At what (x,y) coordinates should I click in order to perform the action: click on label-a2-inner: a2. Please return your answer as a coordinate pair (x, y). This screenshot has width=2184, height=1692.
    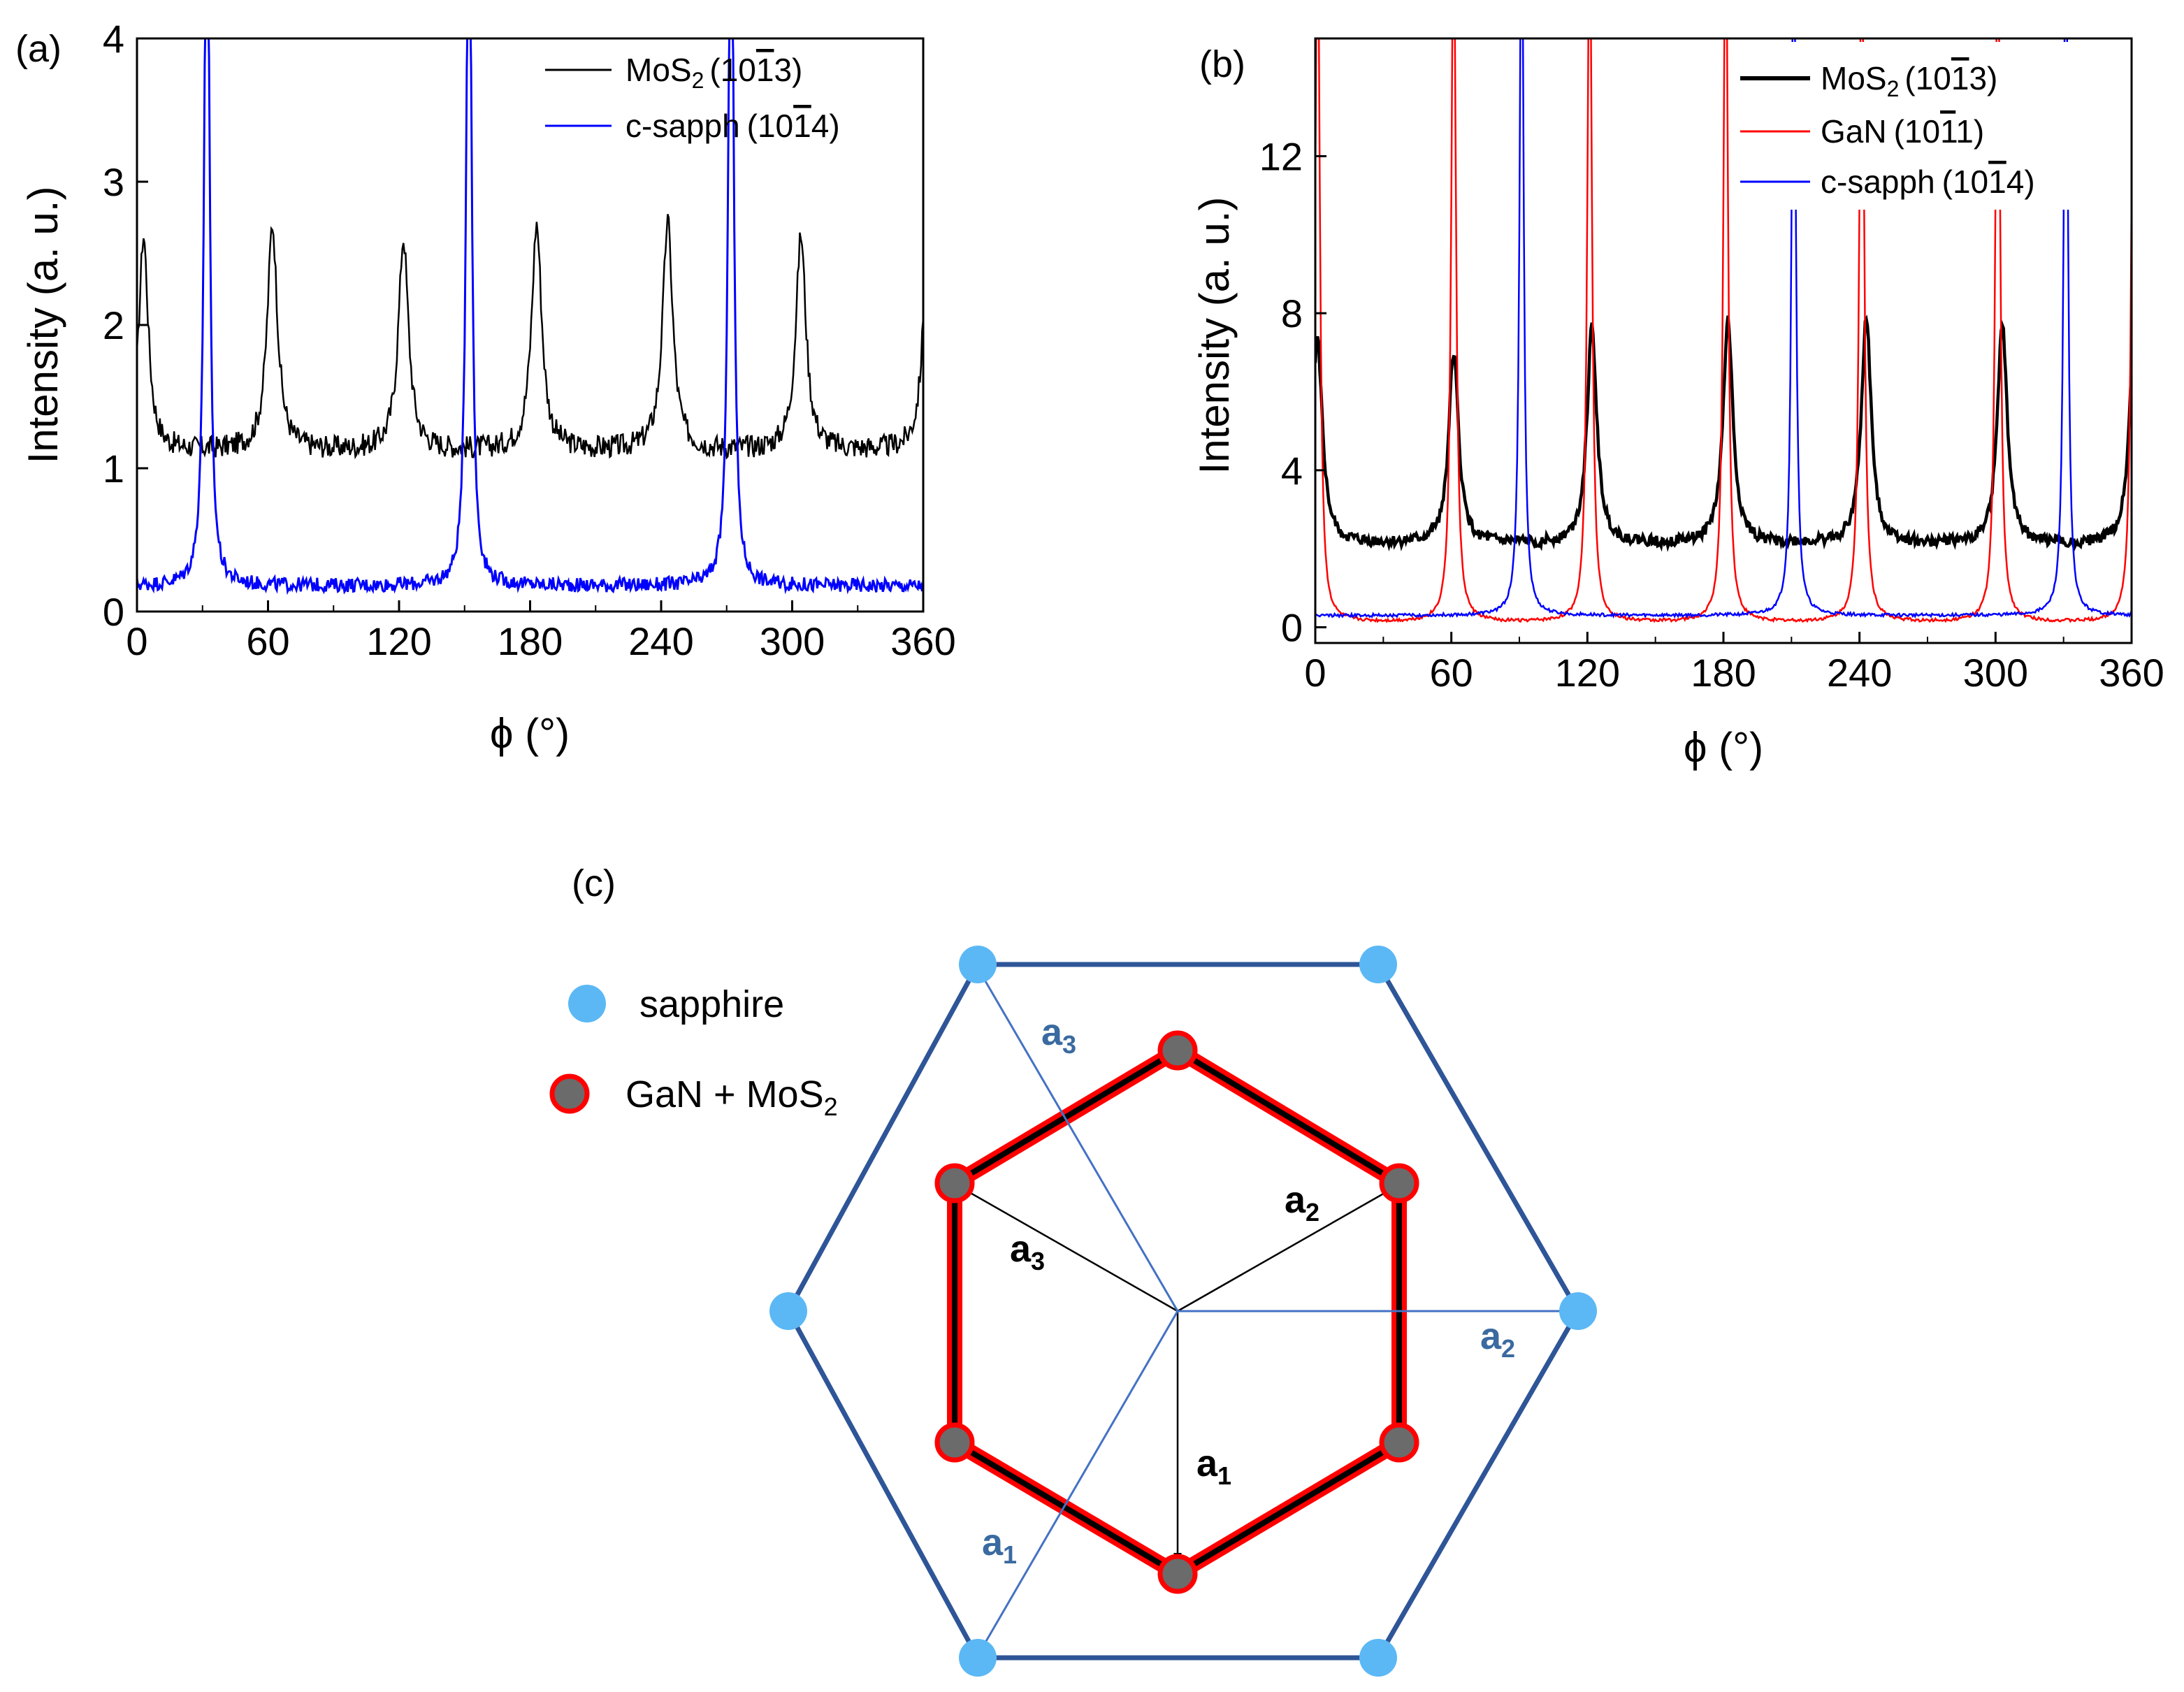
    Looking at the image, I should click on (1302, 1203).